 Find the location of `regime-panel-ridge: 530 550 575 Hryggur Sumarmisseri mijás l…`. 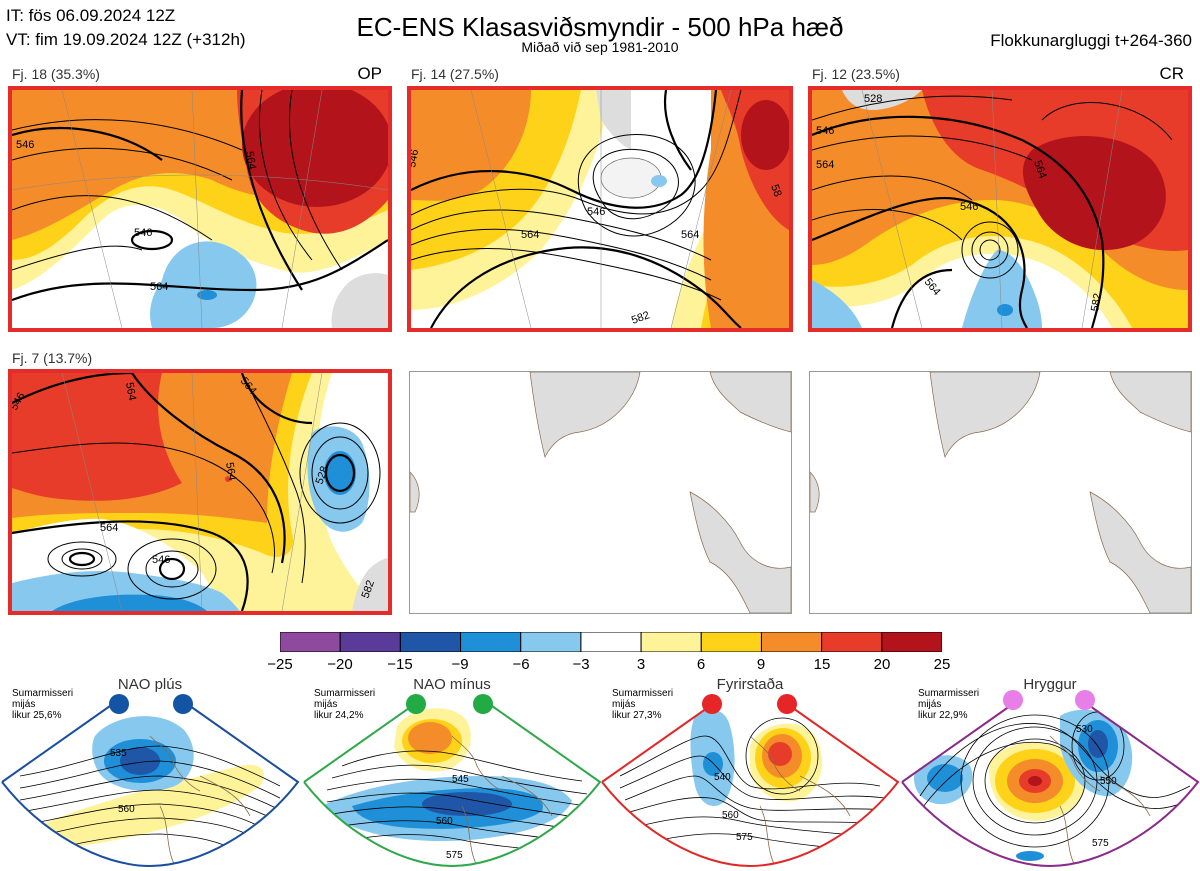

regime-panel-ridge: 530 550 575 Hryggur Sumarmisseri mijás l… is located at coordinates (1050, 773).